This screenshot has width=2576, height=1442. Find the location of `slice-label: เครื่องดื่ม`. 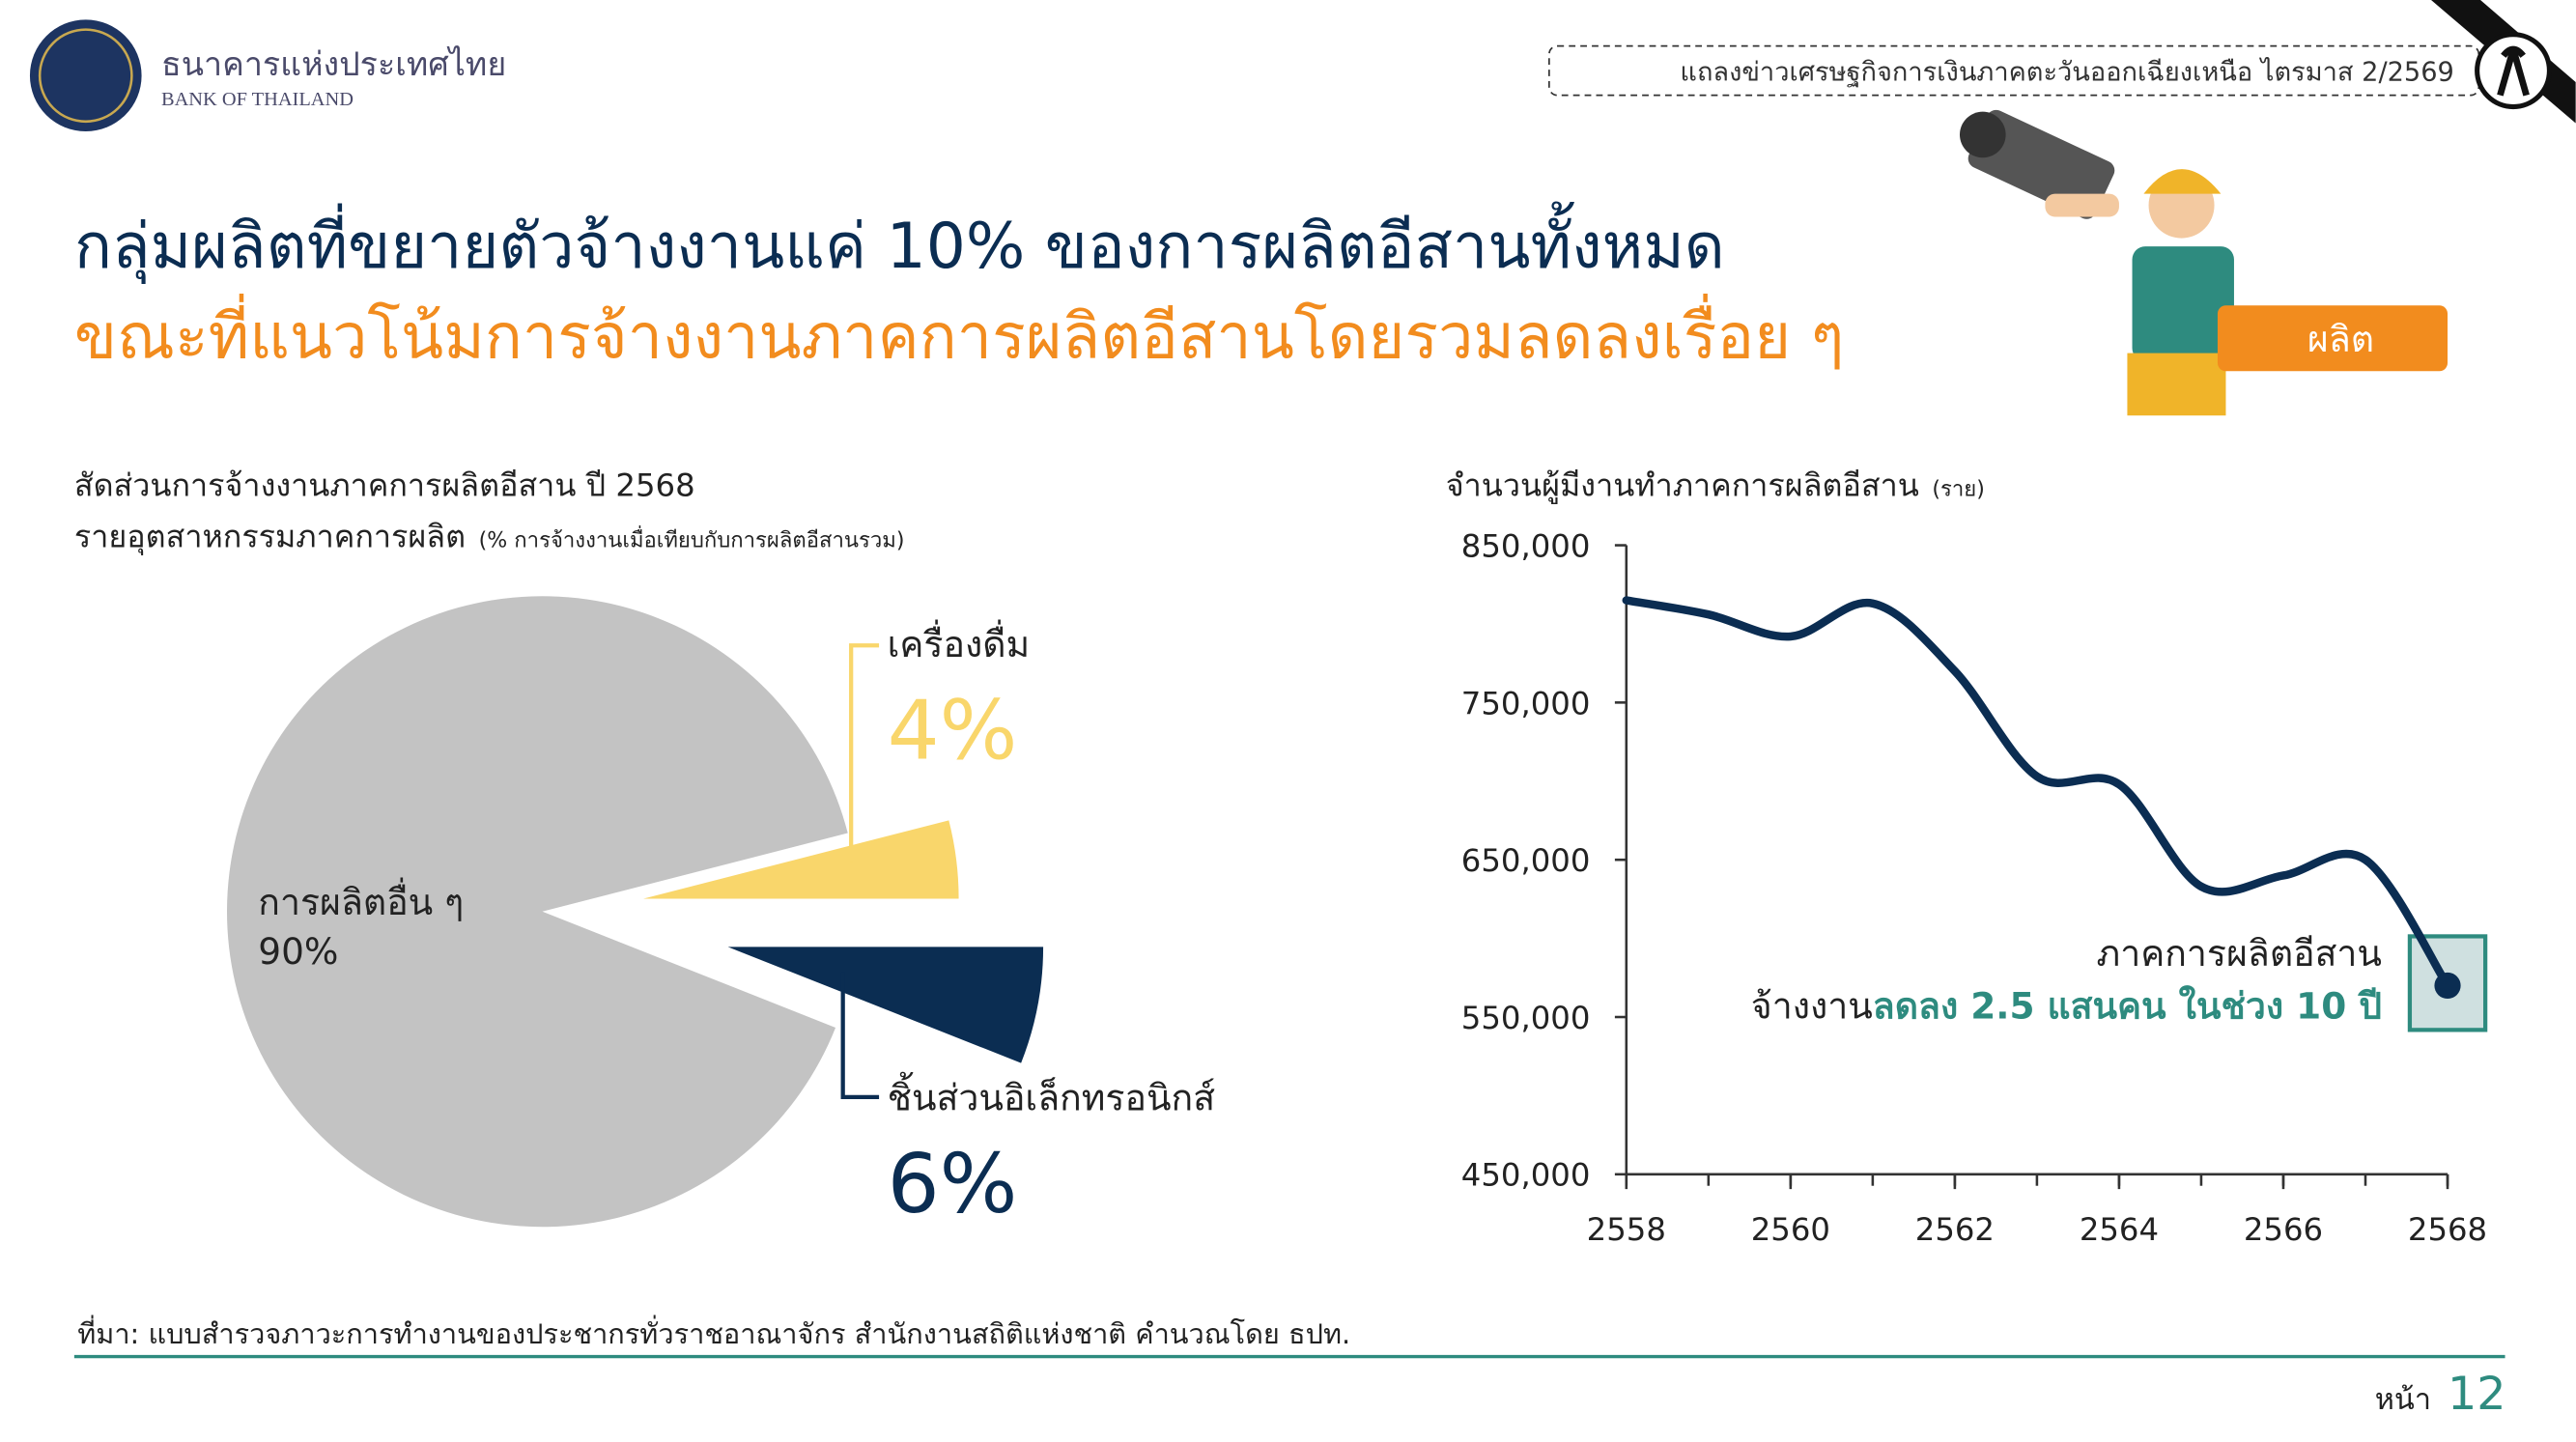

slice-label: เครื่องดื่ม is located at coordinates (959, 642).